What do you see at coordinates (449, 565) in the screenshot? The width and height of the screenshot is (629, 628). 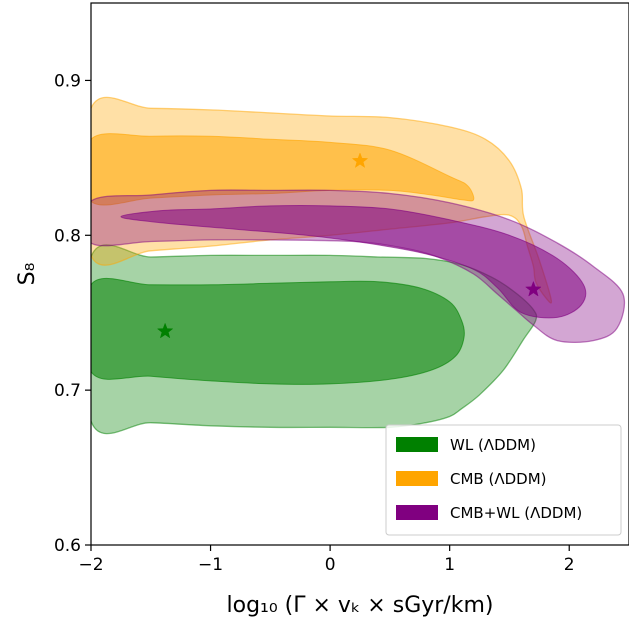 I see `x-tick-label: 1` at bounding box center [449, 565].